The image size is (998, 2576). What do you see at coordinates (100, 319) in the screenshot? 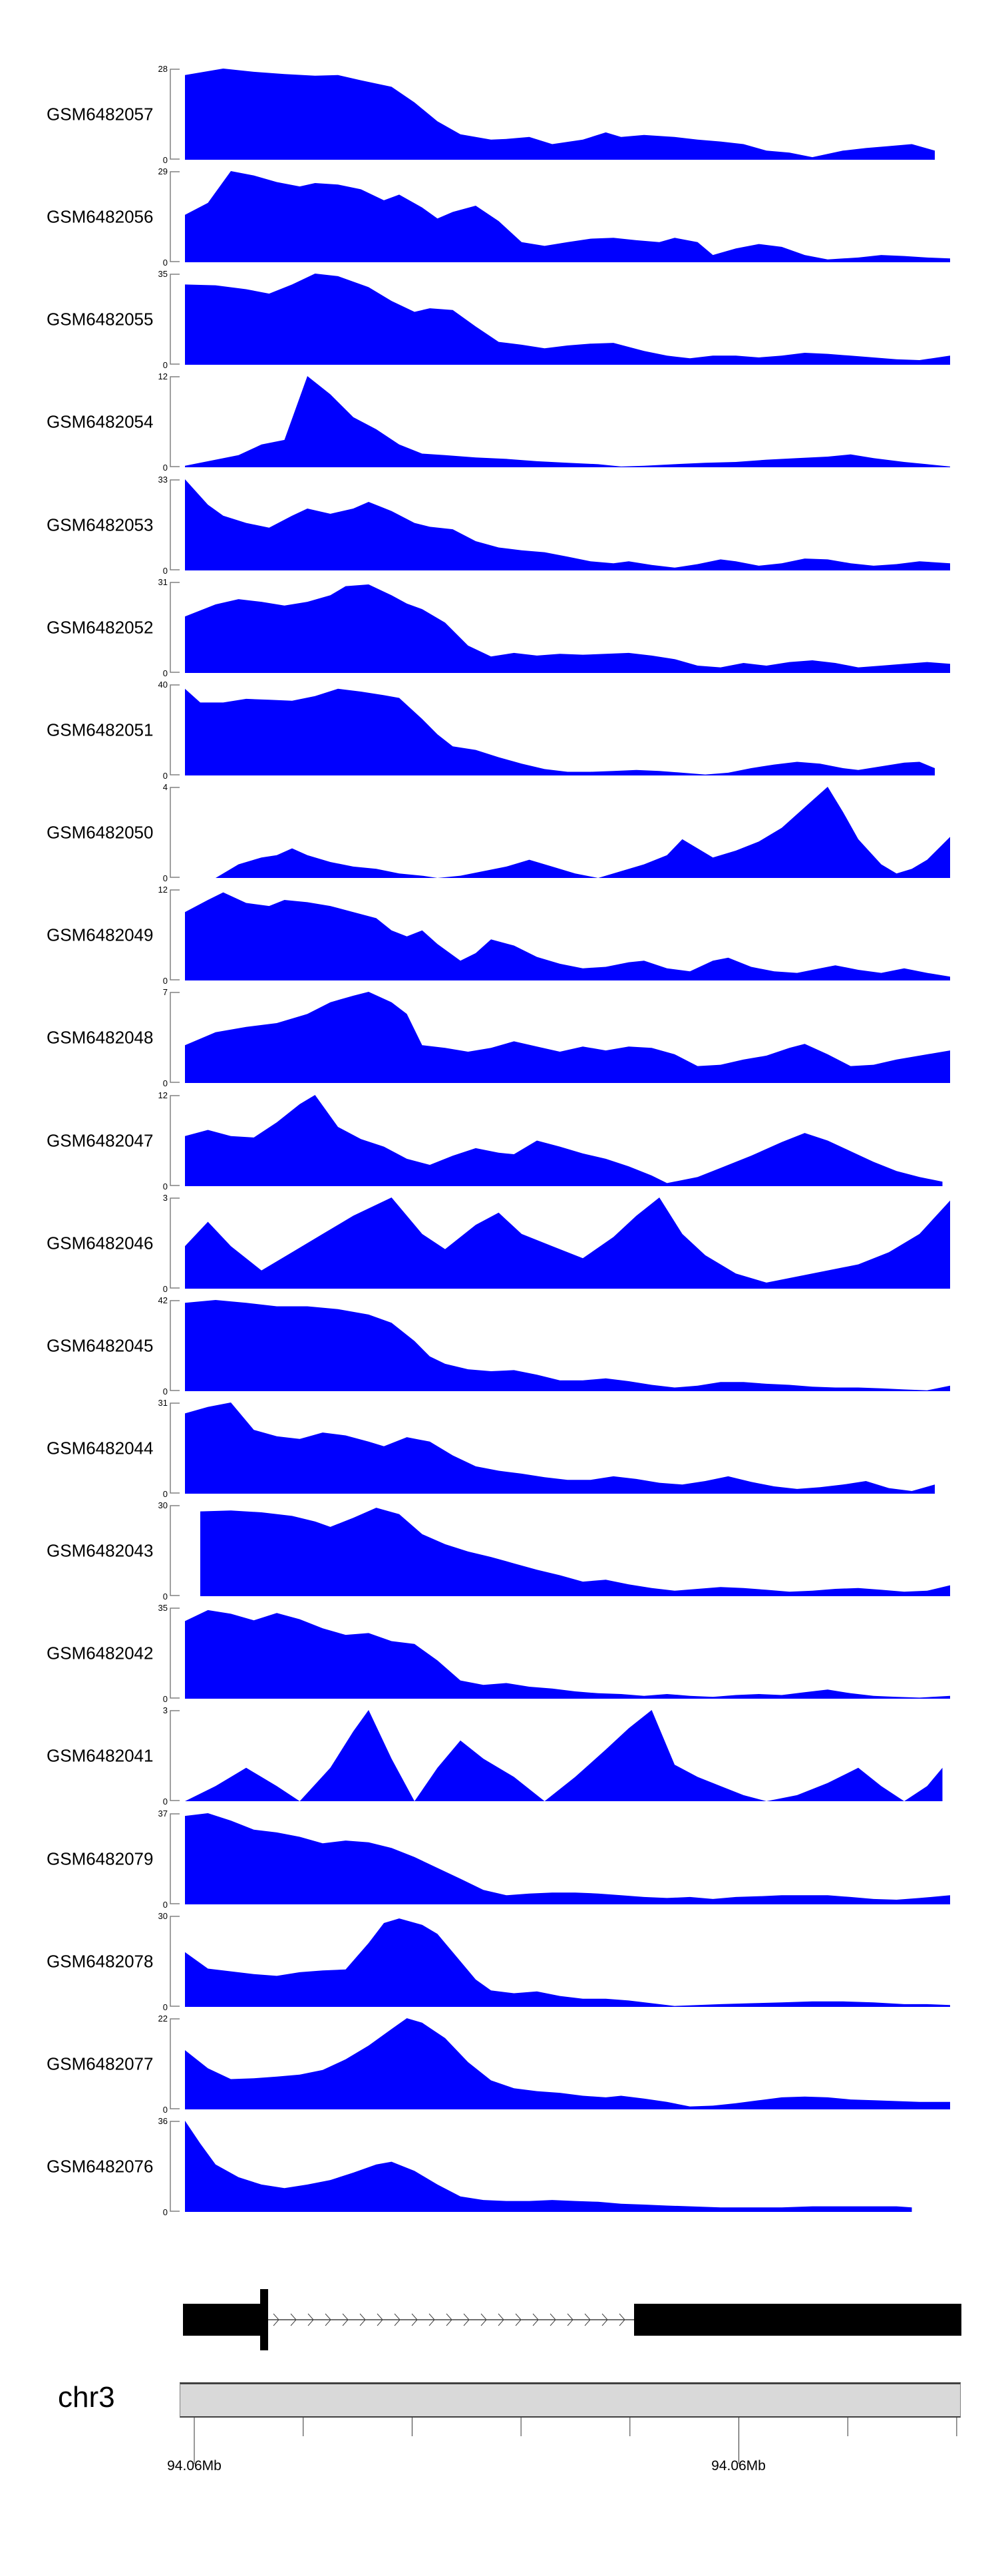
I see `track-sample-label: GSM6482055` at bounding box center [100, 319].